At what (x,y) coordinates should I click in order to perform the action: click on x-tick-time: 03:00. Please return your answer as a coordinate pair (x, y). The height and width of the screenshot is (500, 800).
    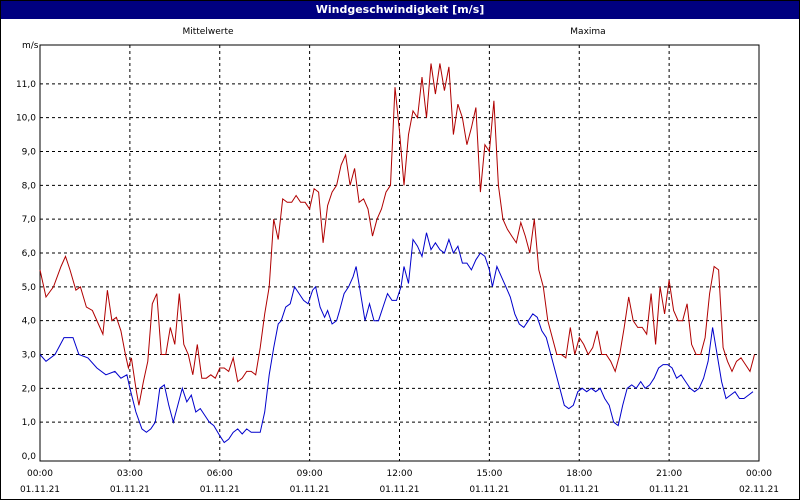
    Looking at the image, I should click on (130, 474).